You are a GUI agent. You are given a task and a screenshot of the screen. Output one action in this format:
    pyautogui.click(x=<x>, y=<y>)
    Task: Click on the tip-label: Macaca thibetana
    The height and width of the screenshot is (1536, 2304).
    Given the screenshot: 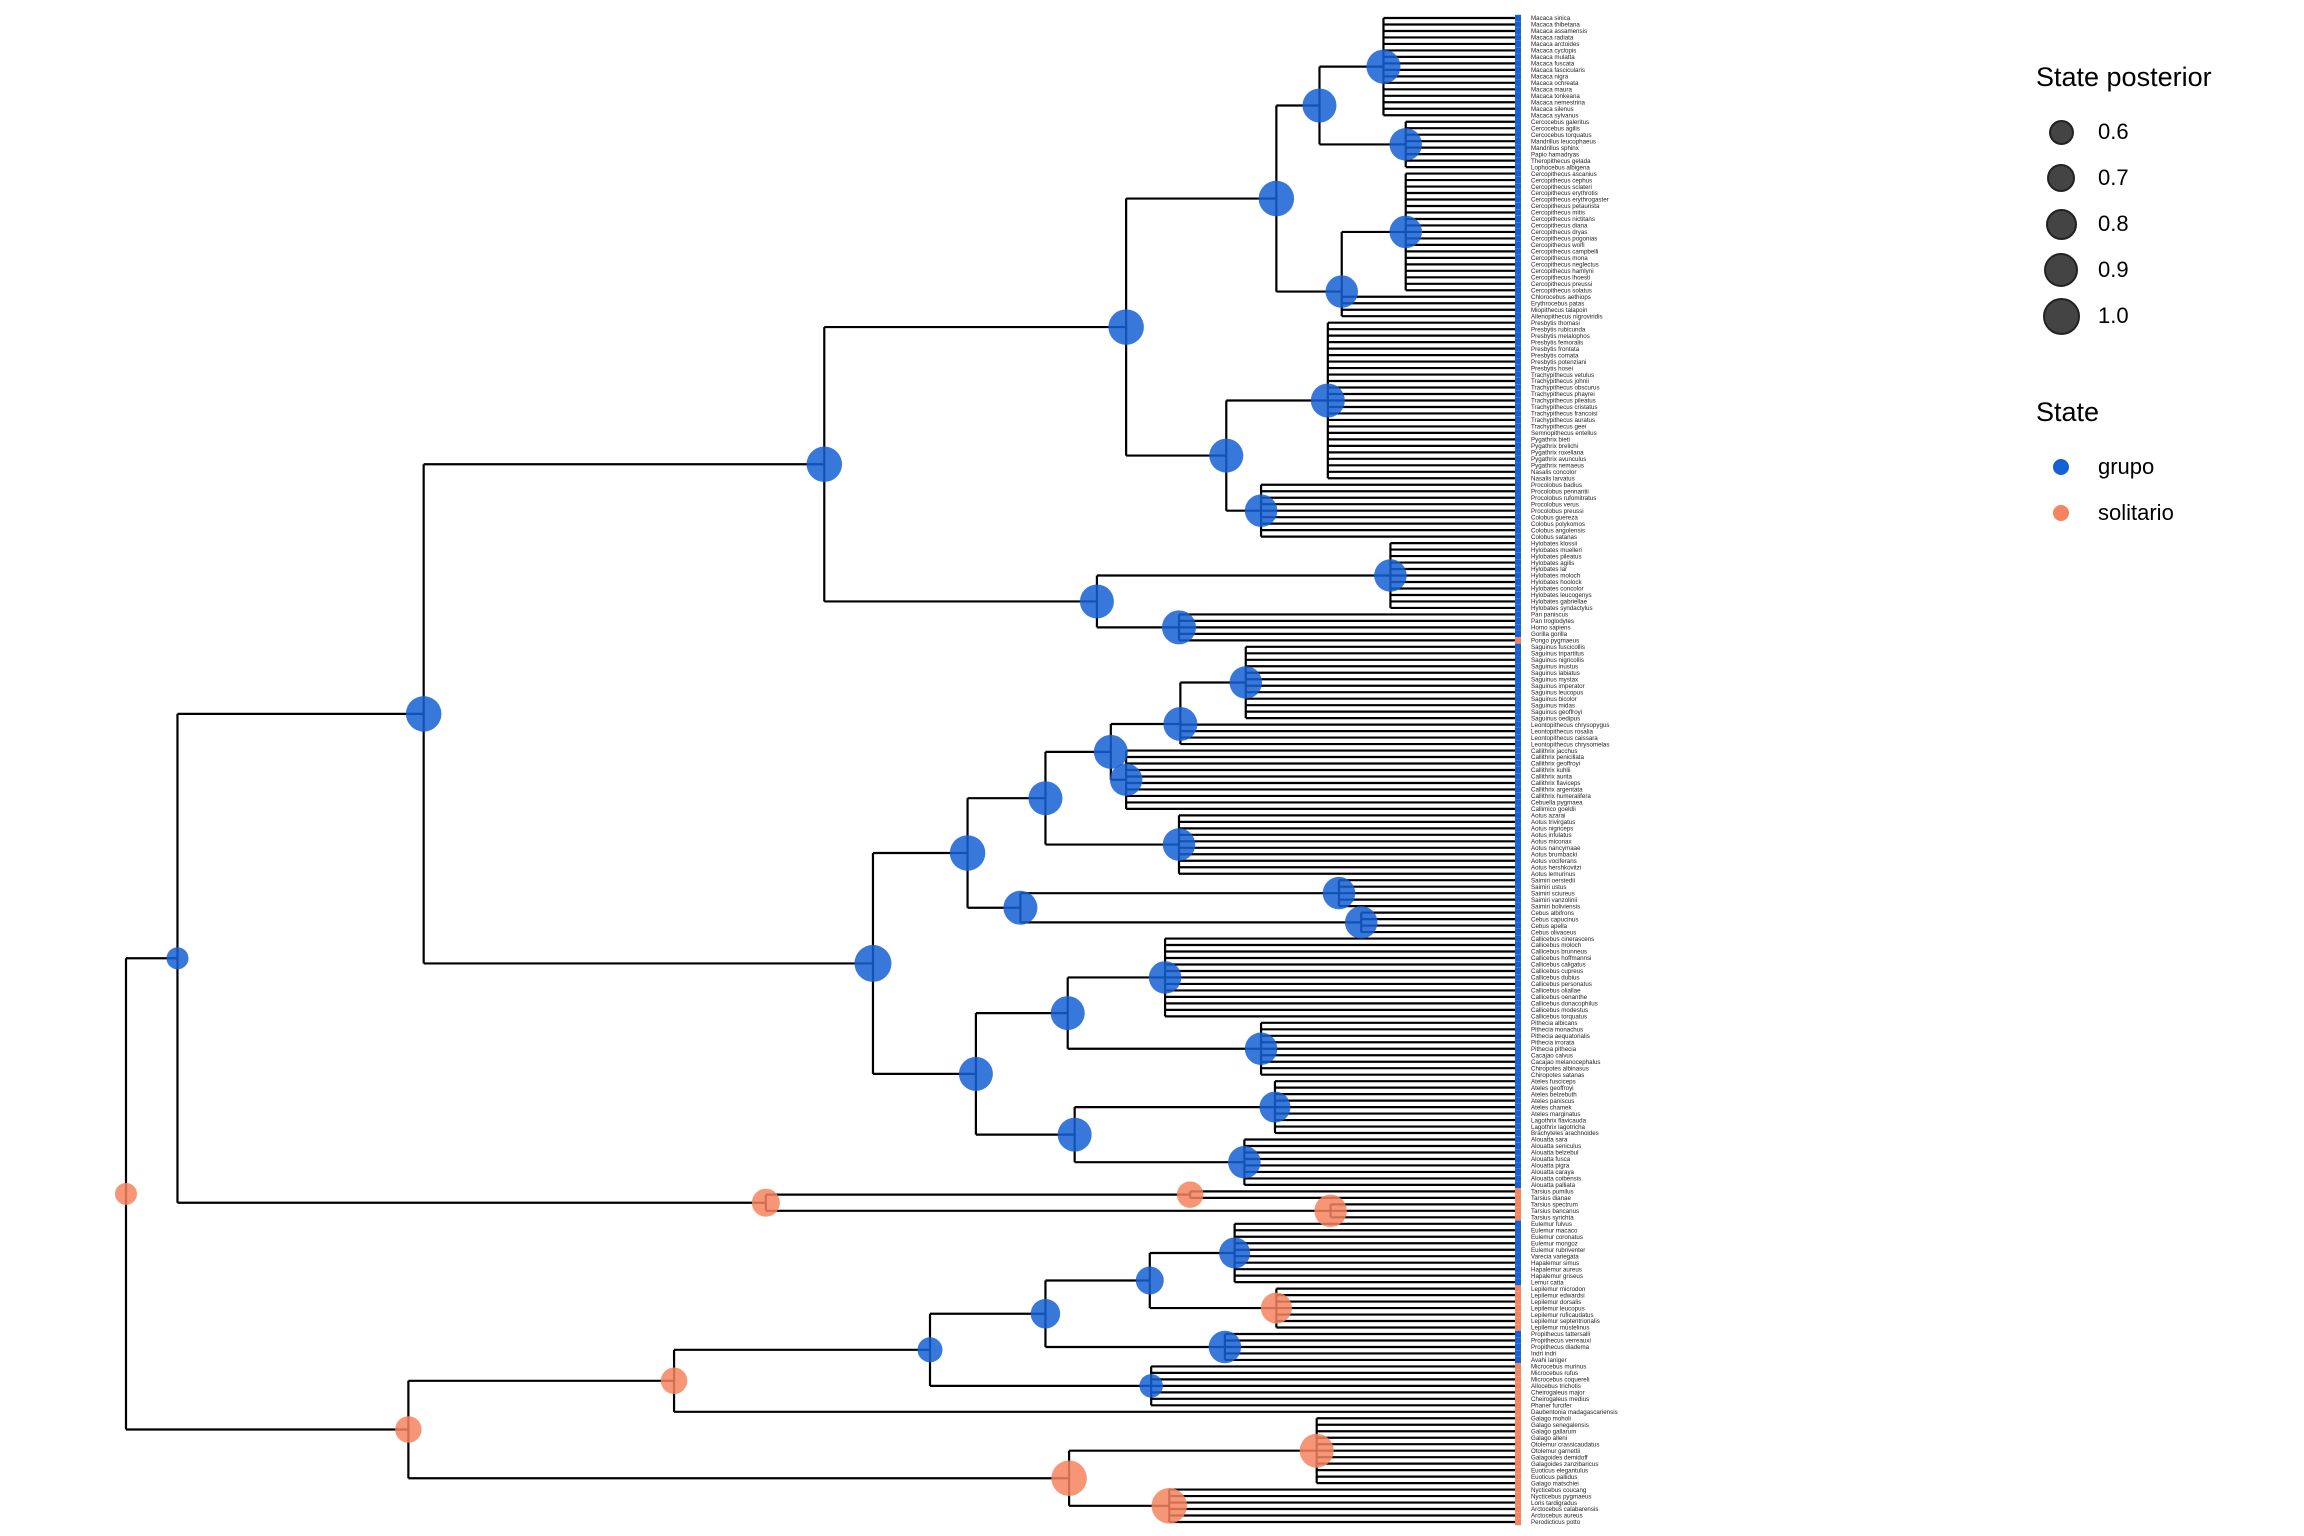 What is the action you would take?
    pyautogui.click(x=1555, y=25)
    